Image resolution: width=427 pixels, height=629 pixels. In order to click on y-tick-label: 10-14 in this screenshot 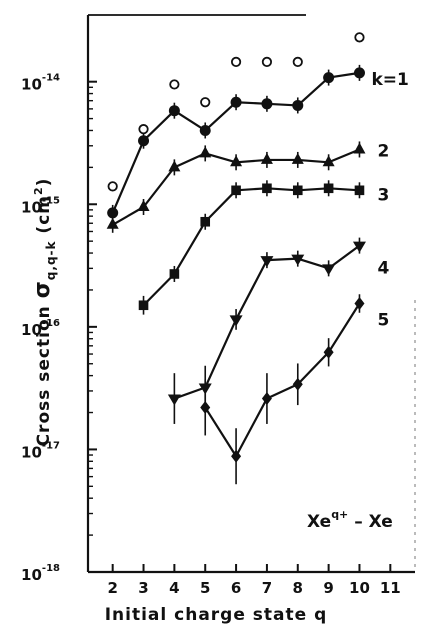, I will do `click(40, 83)`.